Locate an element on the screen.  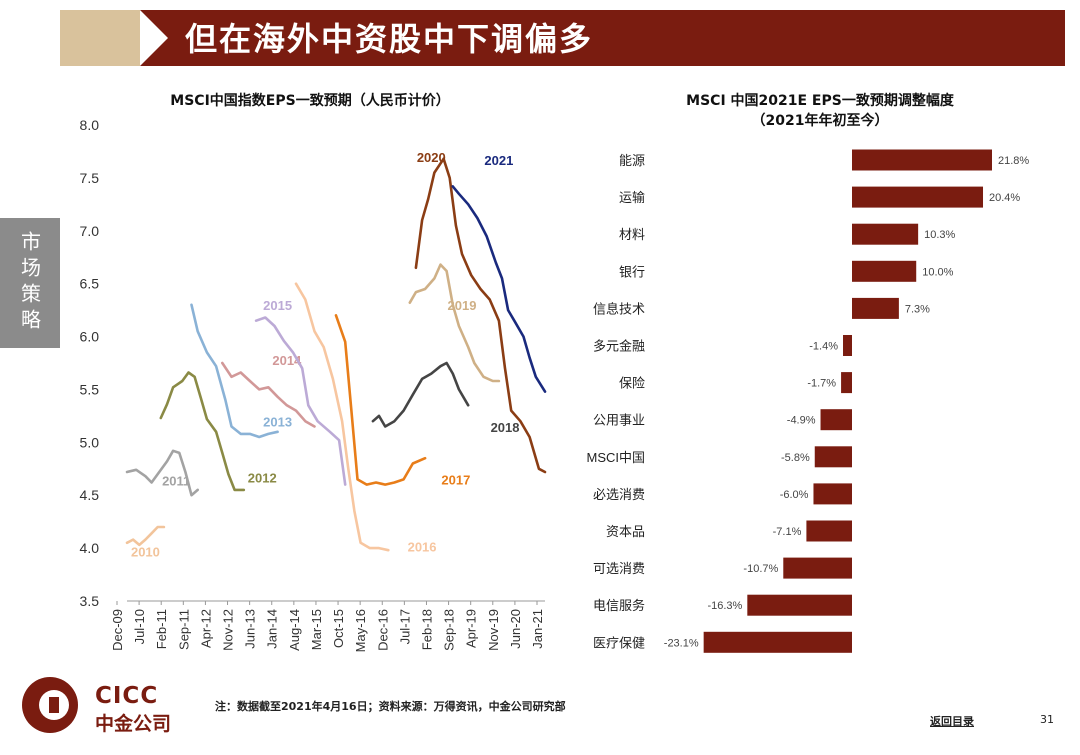
x-tick-label: Mar-15 is located at coordinates (316, 629).